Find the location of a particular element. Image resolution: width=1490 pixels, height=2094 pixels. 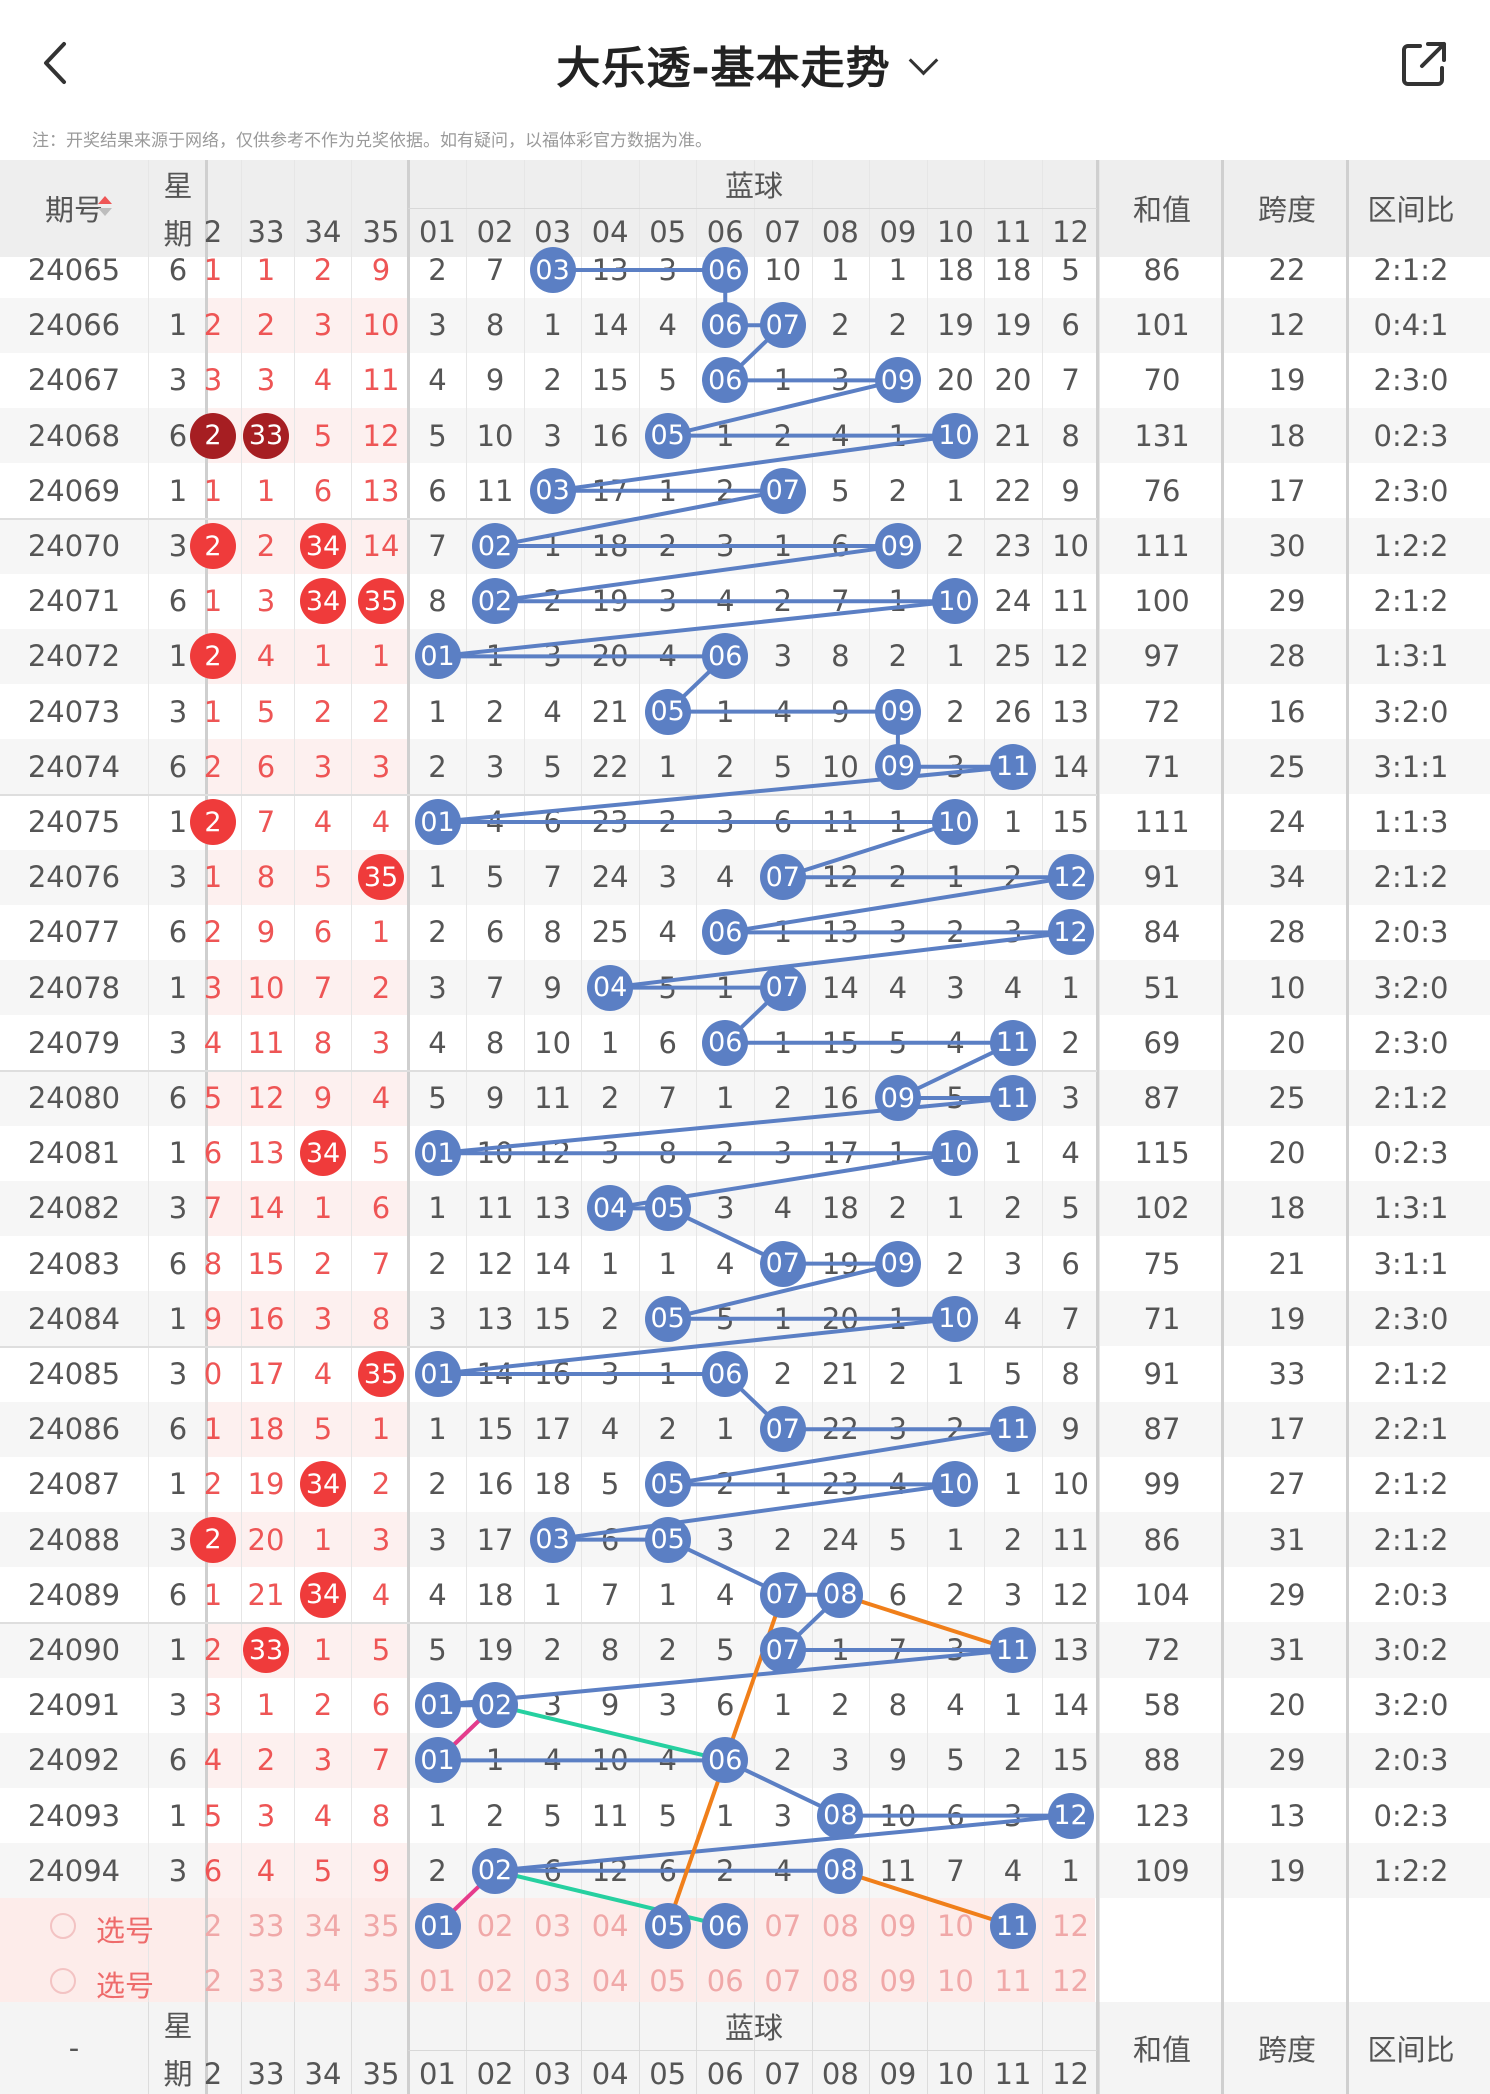

issue-number: 24068 is located at coordinates (74, 435).